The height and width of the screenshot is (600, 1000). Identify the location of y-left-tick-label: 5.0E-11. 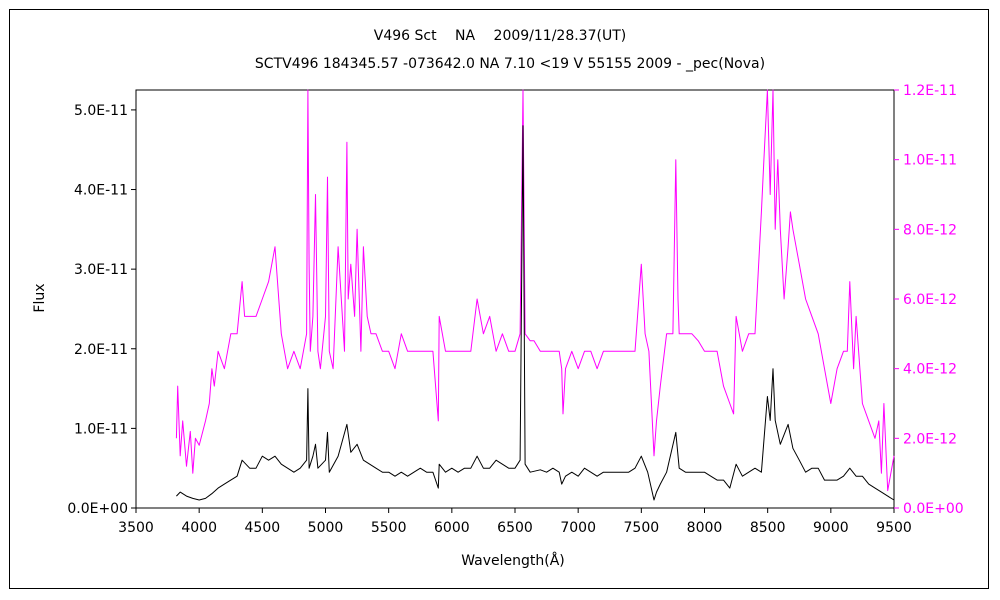
(101, 111).